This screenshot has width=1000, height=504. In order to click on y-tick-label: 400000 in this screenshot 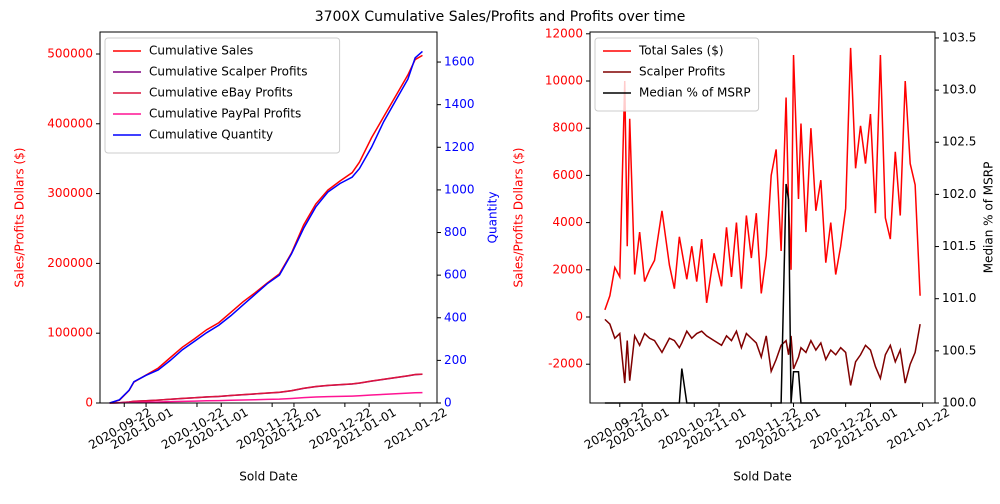, I will do `click(70, 123)`.